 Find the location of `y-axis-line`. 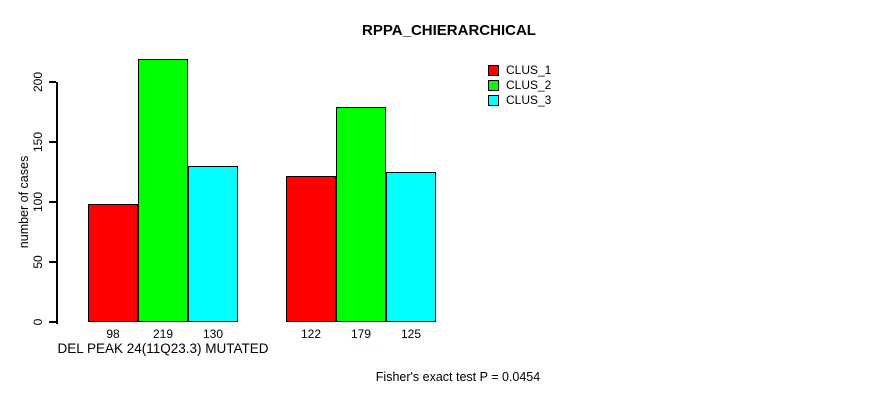

y-axis-line is located at coordinates (57, 203).